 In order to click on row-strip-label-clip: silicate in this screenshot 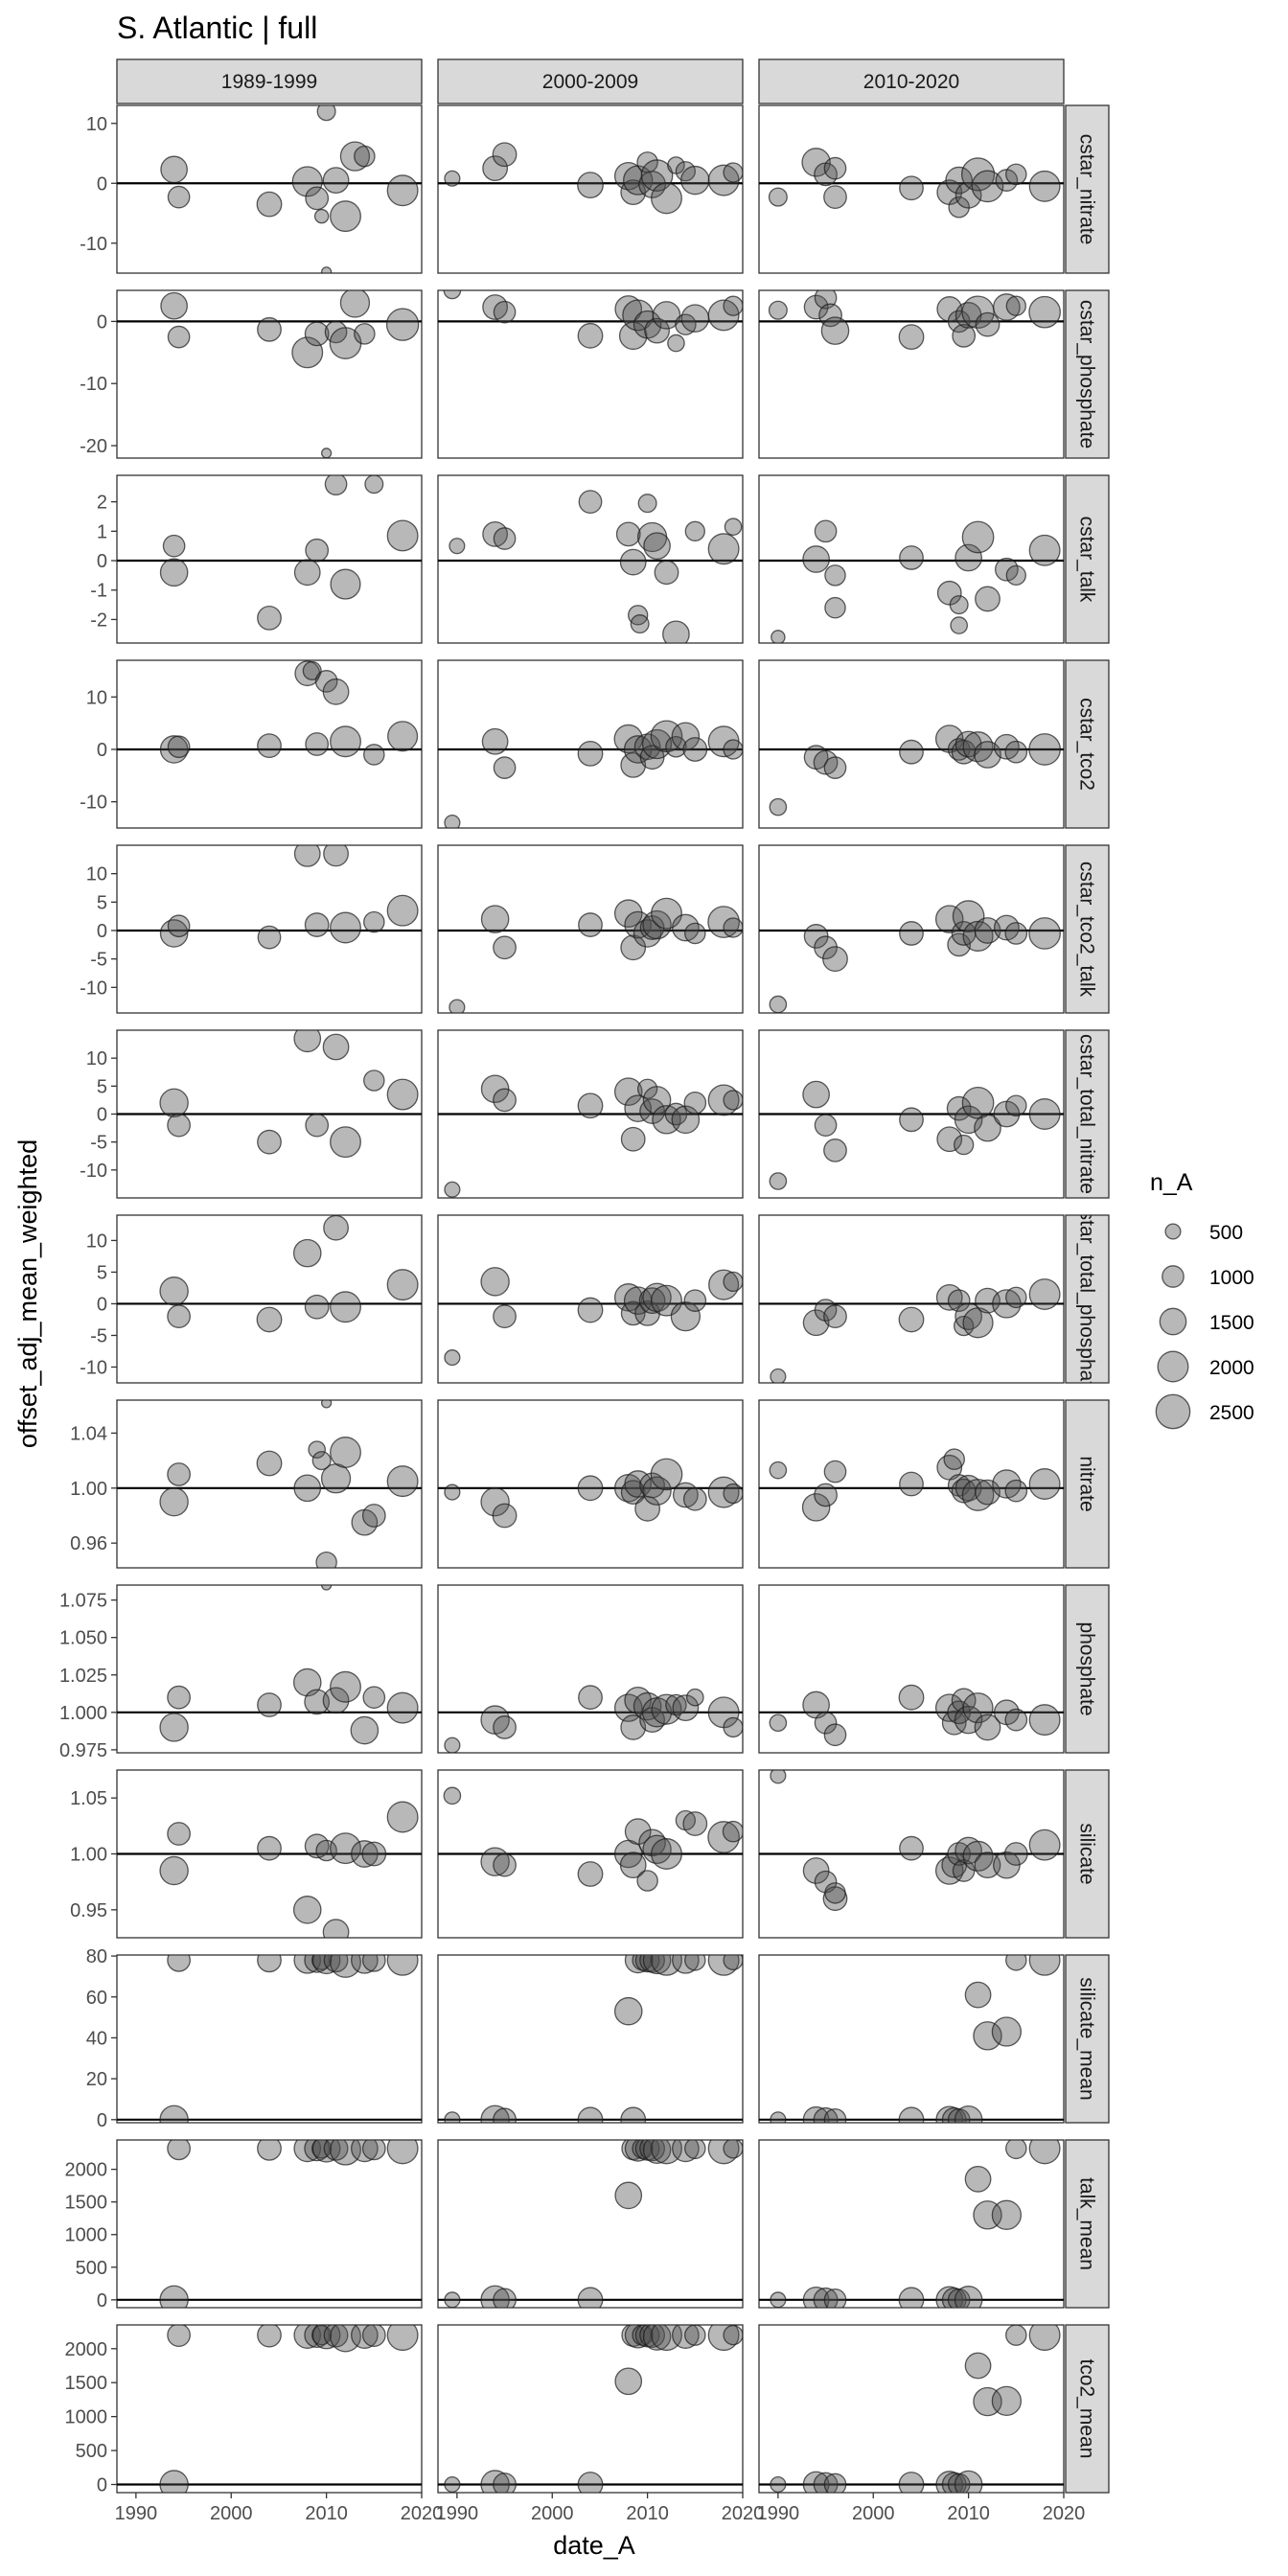, I will do `click(1087, 1853)`.